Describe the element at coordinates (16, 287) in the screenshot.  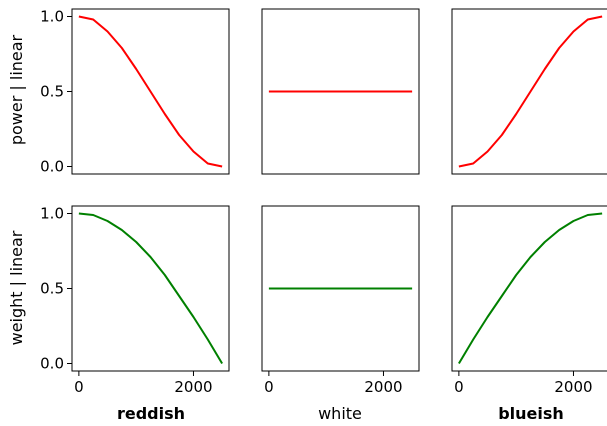
I see `row-label-weight: weight | linear` at that location.